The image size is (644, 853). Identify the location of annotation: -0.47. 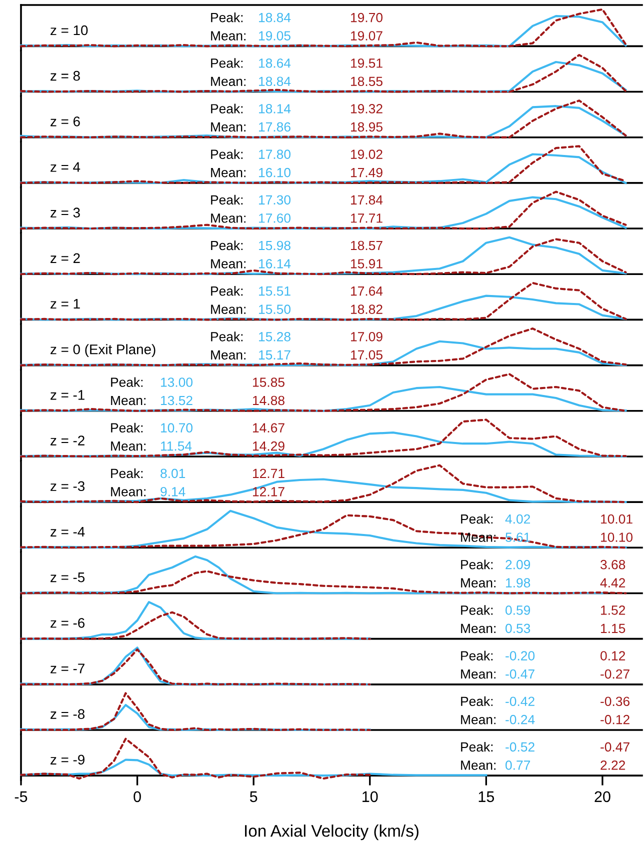
(520, 674).